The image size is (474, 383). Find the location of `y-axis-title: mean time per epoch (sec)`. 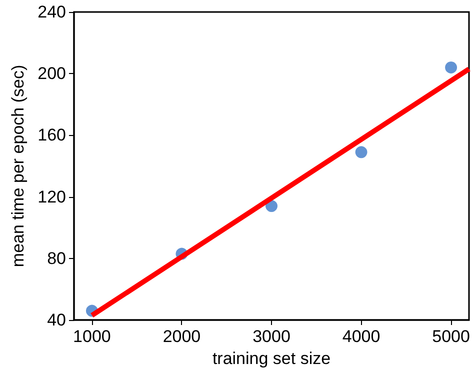

y-axis-title: mean time per epoch (sec) is located at coordinates (18, 166).